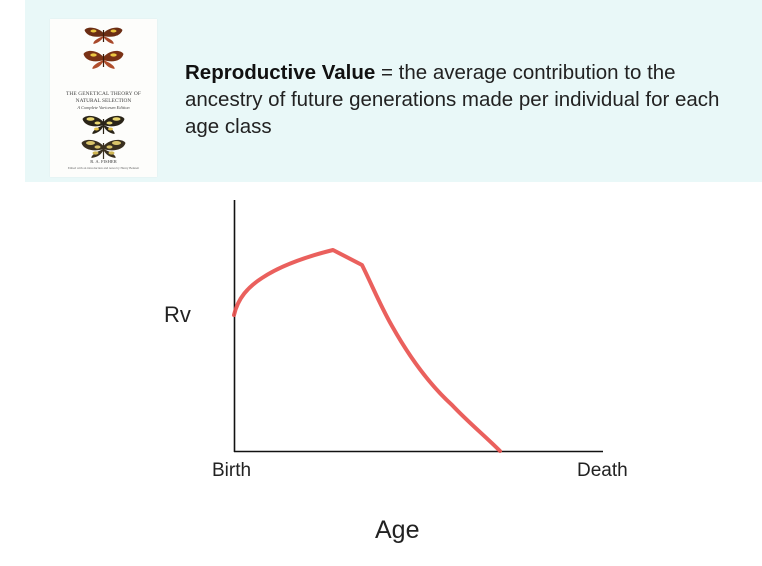 This screenshot has height=566, width=762. I want to click on x-tick-birth: Birth, so click(232, 470).